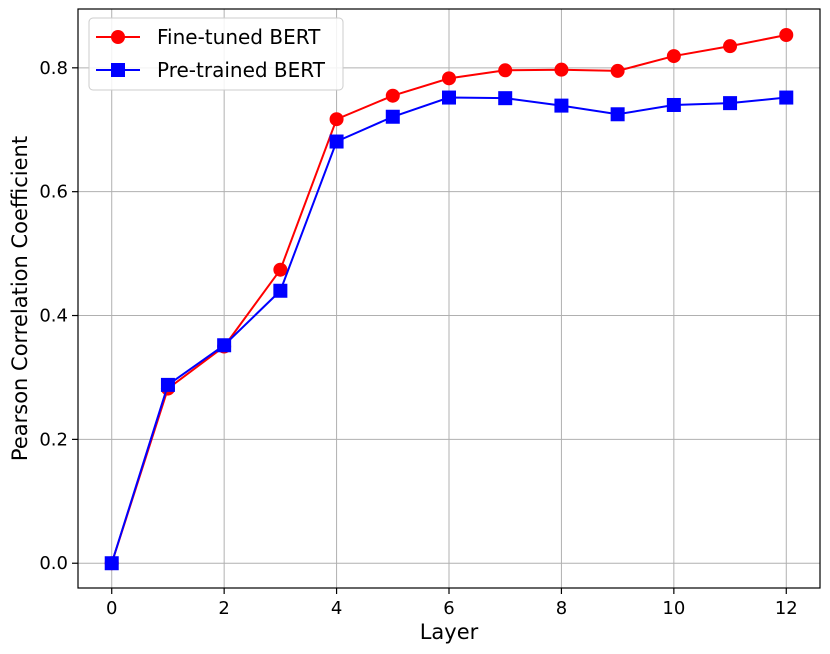 The height and width of the screenshot is (654, 830). What do you see at coordinates (336, 608) in the screenshot?
I see `x-tick-label: 4` at bounding box center [336, 608].